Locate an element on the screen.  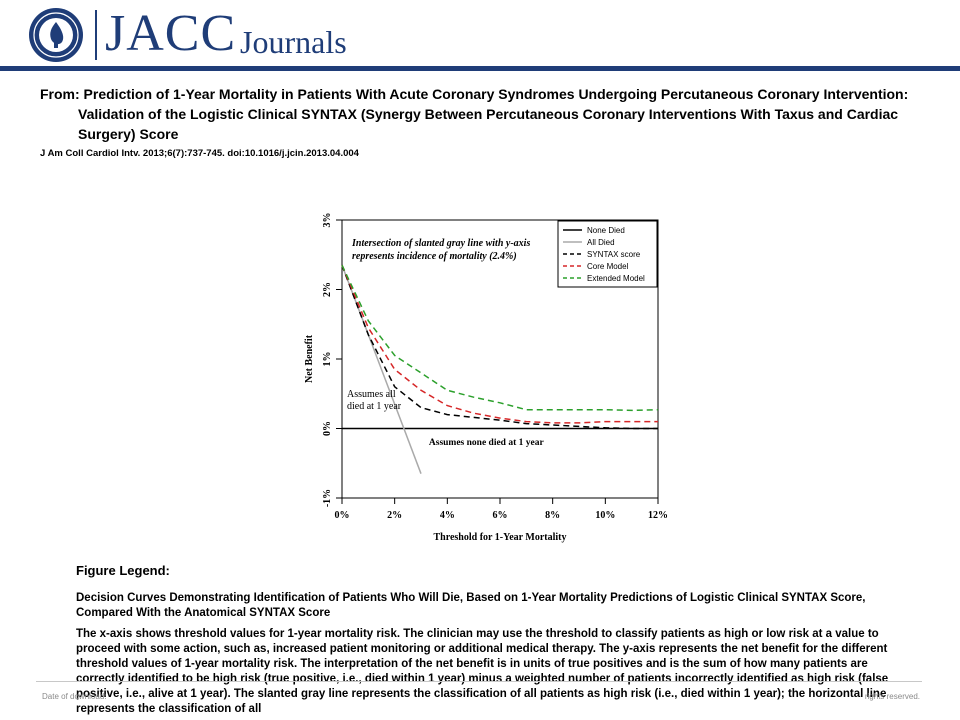
series-line-all-died is located at coordinates (381, 369).